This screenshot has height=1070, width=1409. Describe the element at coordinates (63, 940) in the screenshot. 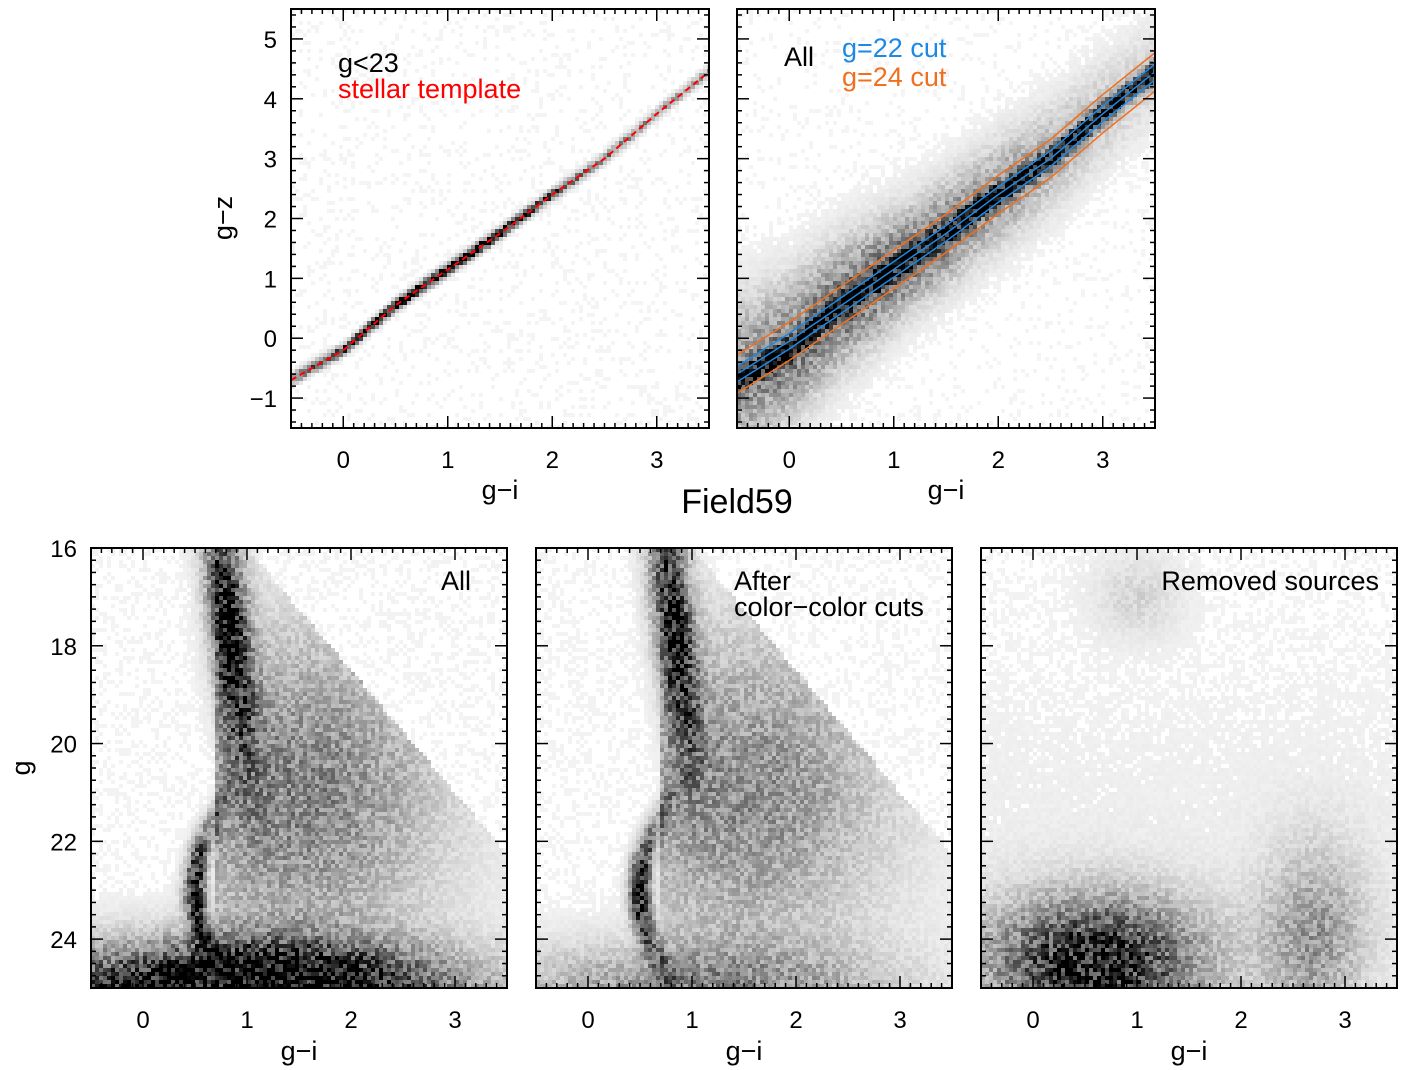

I see `y-tick-label: 24` at that location.